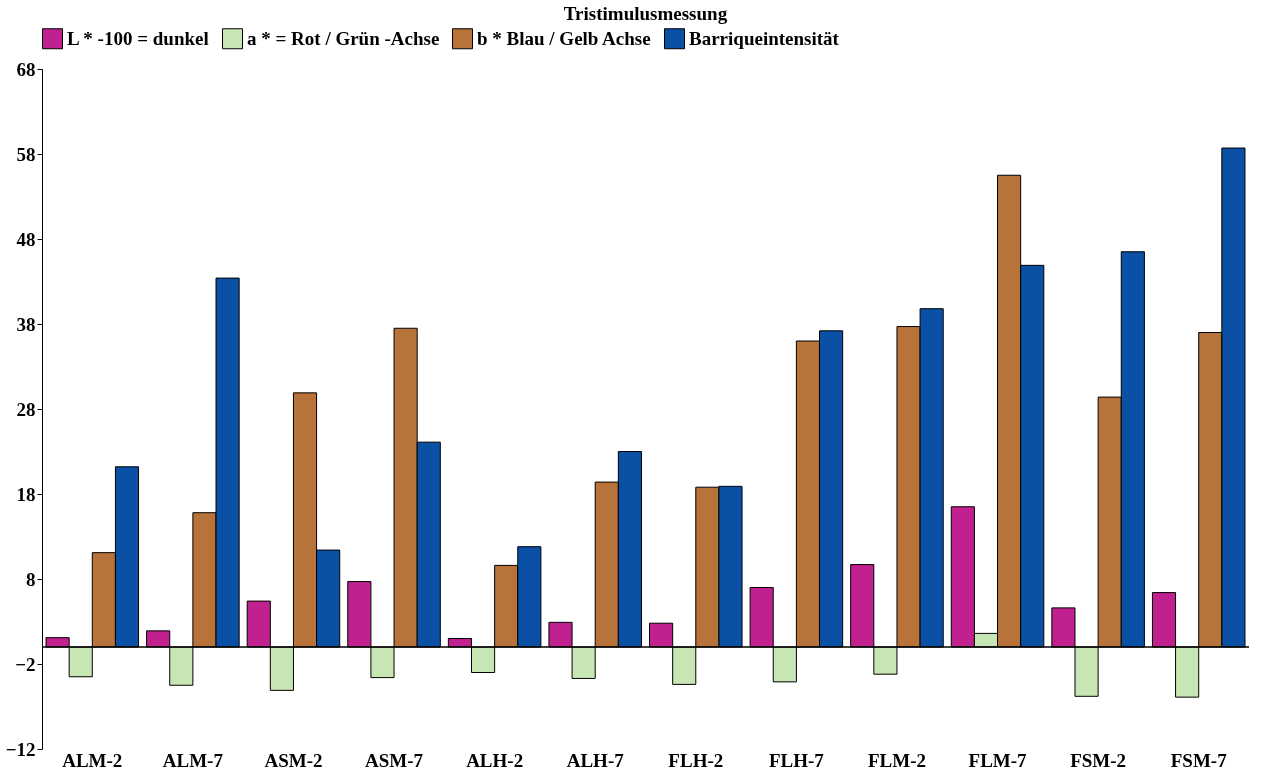  I want to click on y-tick-label: 68, so click(26, 69).